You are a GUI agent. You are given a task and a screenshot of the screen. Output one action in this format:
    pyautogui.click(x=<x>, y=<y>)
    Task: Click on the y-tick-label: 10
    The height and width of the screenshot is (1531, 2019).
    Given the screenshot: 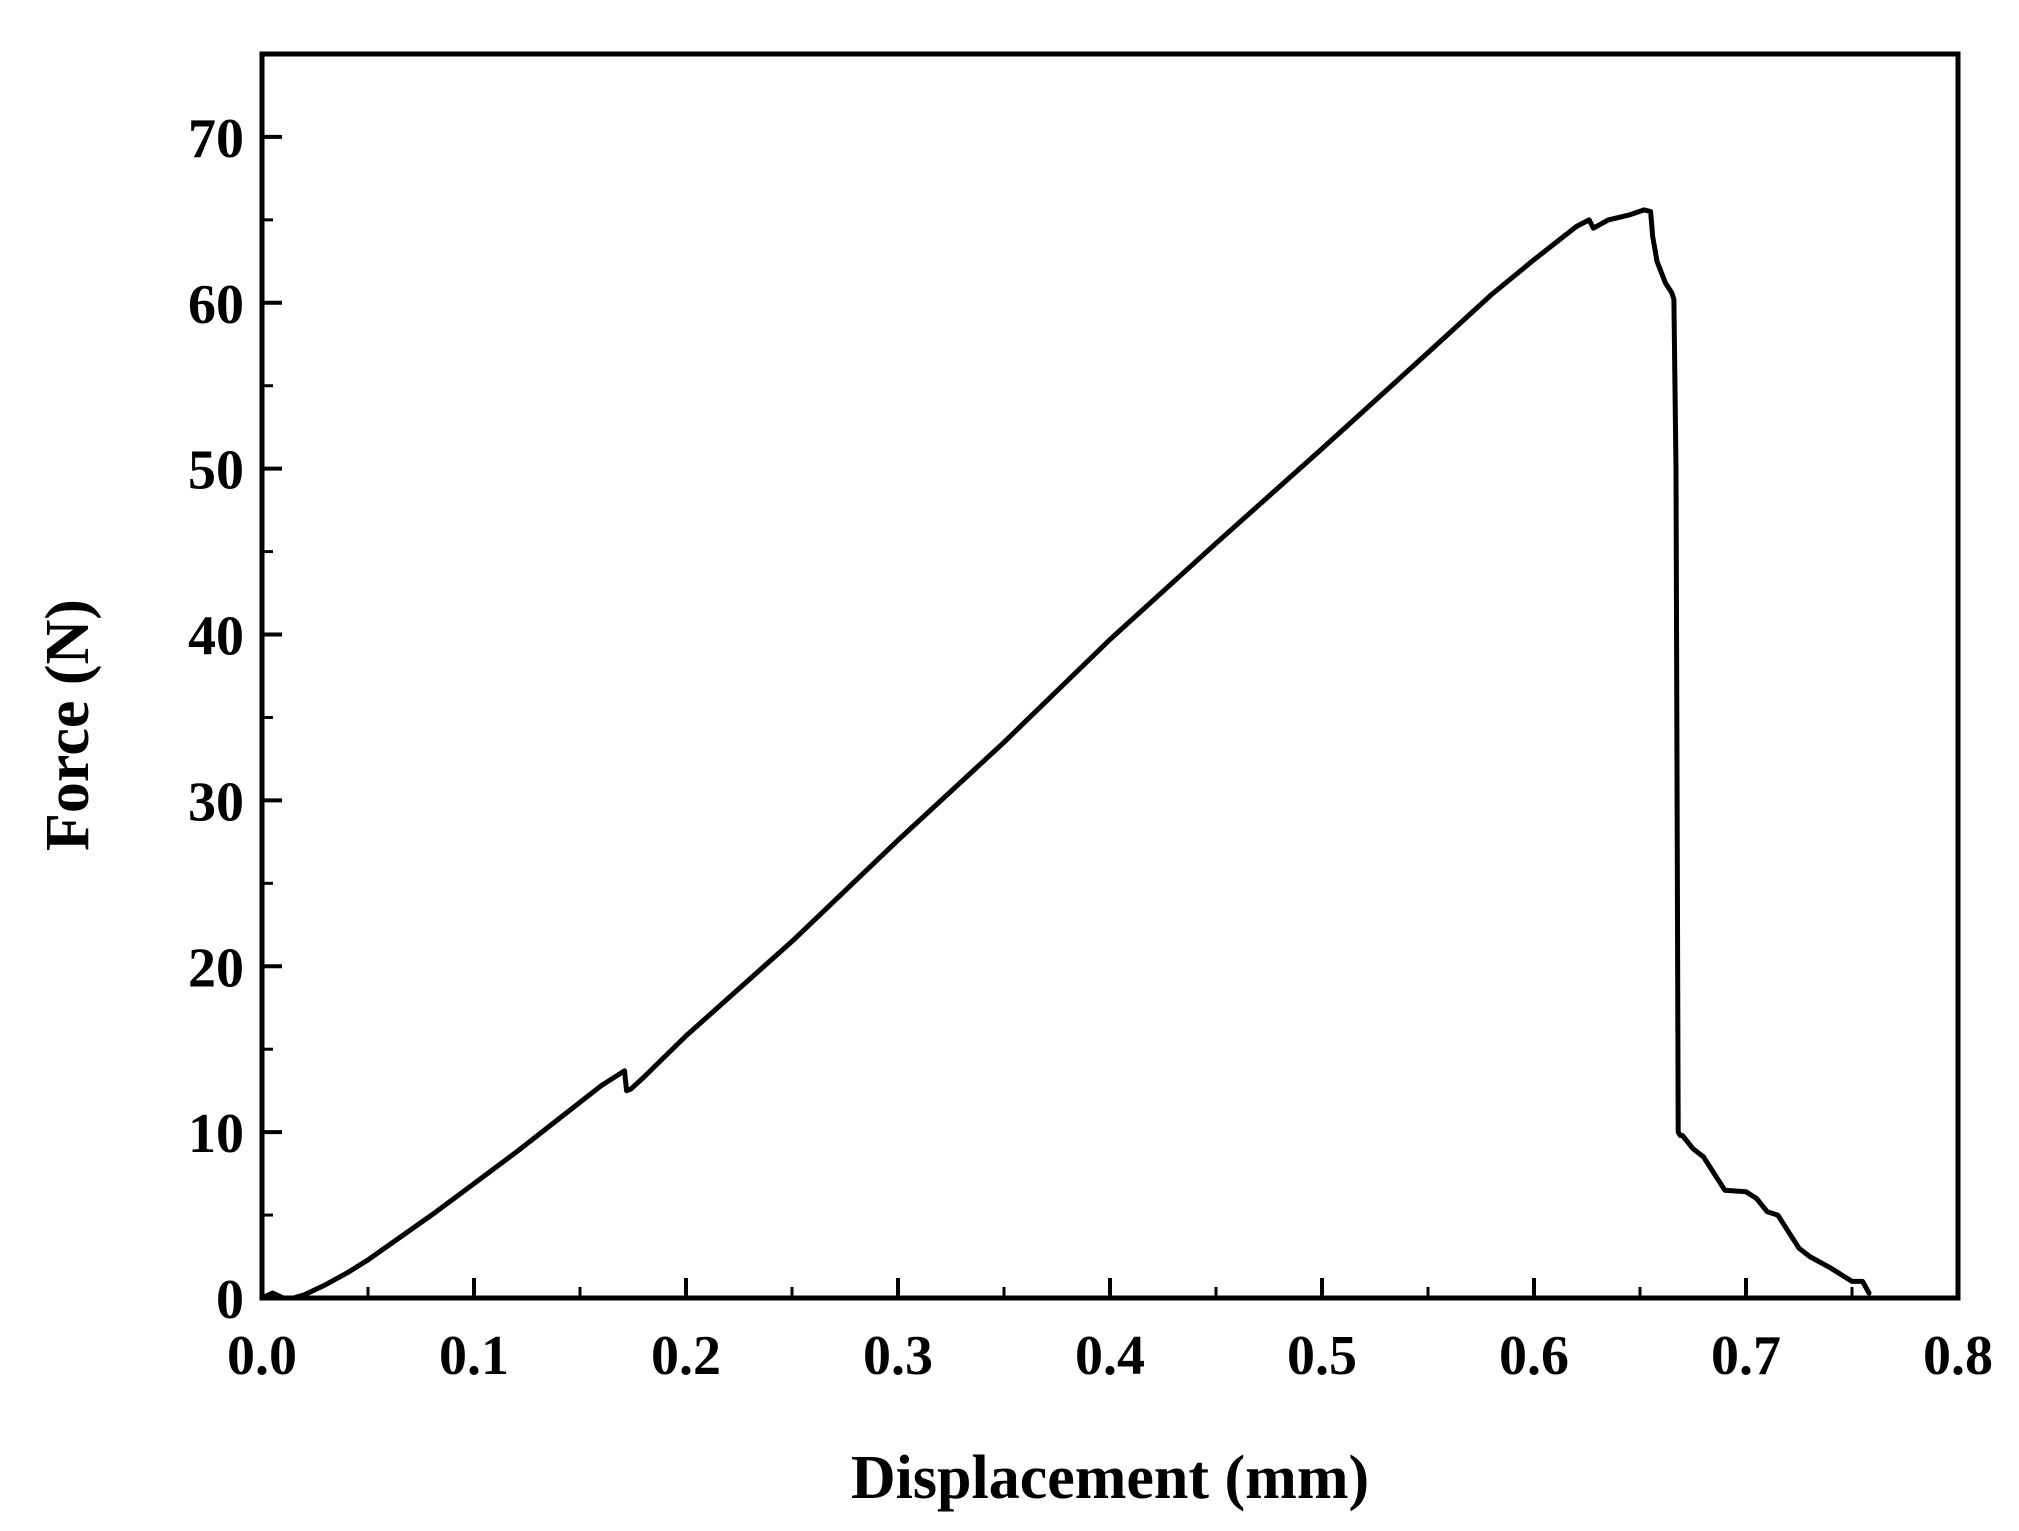 What is the action you would take?
    pyautogui.click(x=216, y=1134)
    